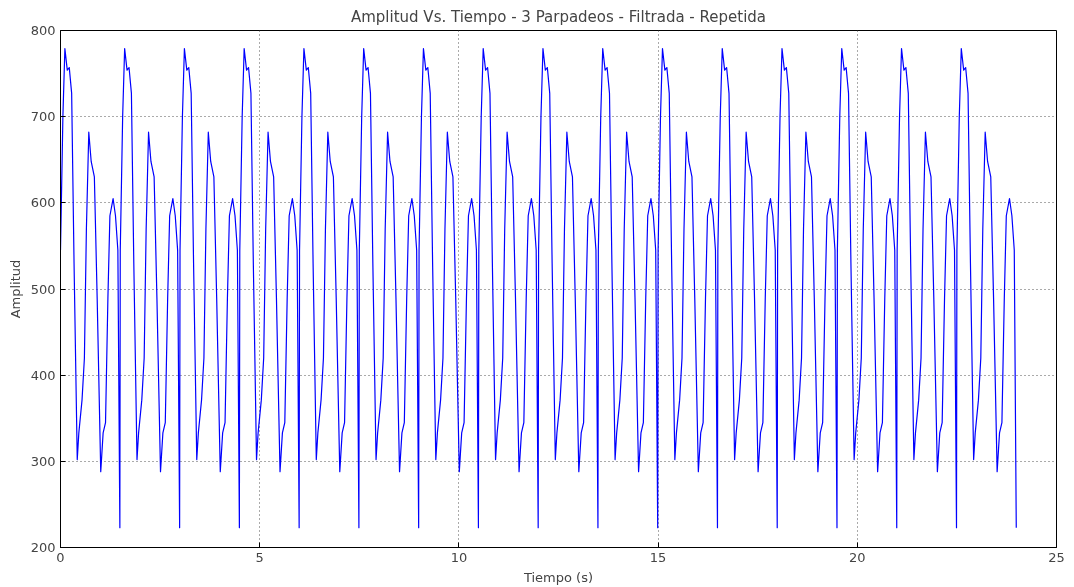 The width and height of the screenshot is (1074, 587). What do you see at coordinates (43, 547) in the screenshot?
I see `y-tick-label: 200` at bounding box center [43, 547].